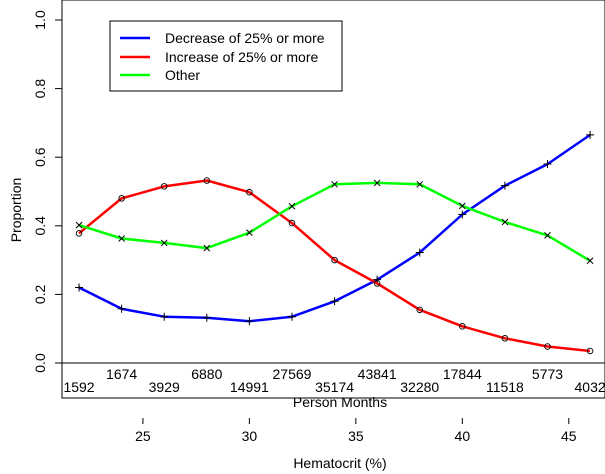 This screenshot has width=605, height=474. I want to click on person-months-value-12: 4032, so click(590, 387).